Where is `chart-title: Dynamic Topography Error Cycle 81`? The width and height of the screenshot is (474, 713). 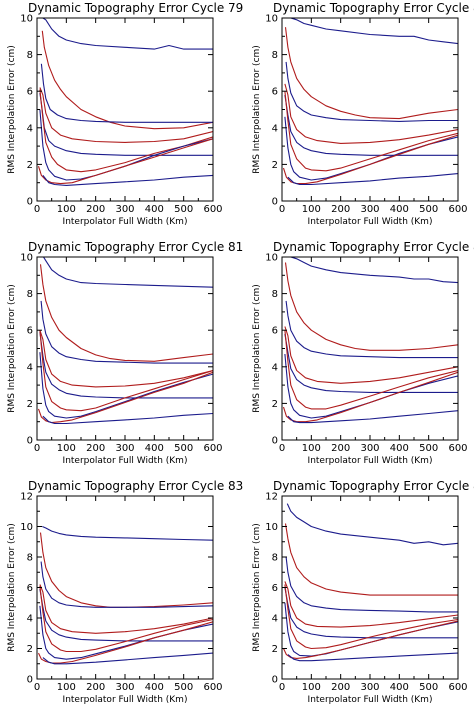 chart-title: Dynamic Topography Error Cycle 81 is located at coordinates (135, 247).